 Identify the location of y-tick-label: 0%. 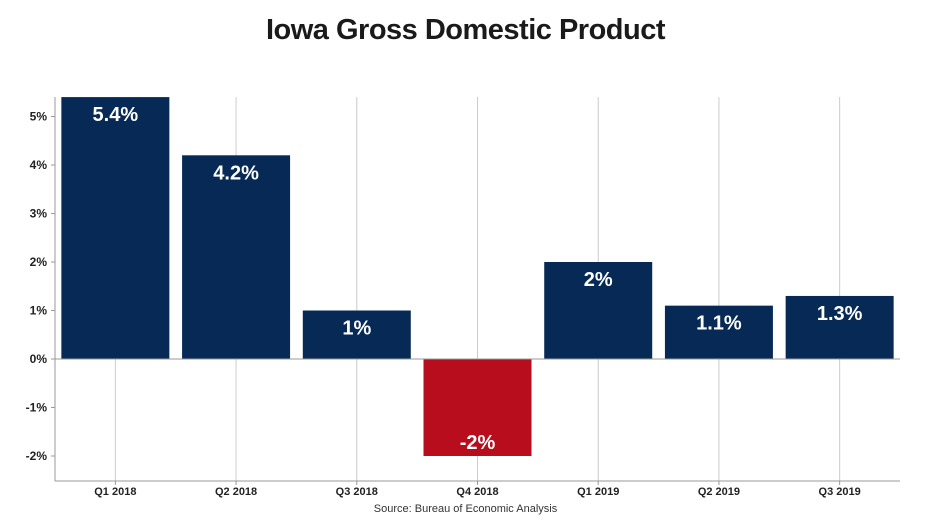
(39, 359).